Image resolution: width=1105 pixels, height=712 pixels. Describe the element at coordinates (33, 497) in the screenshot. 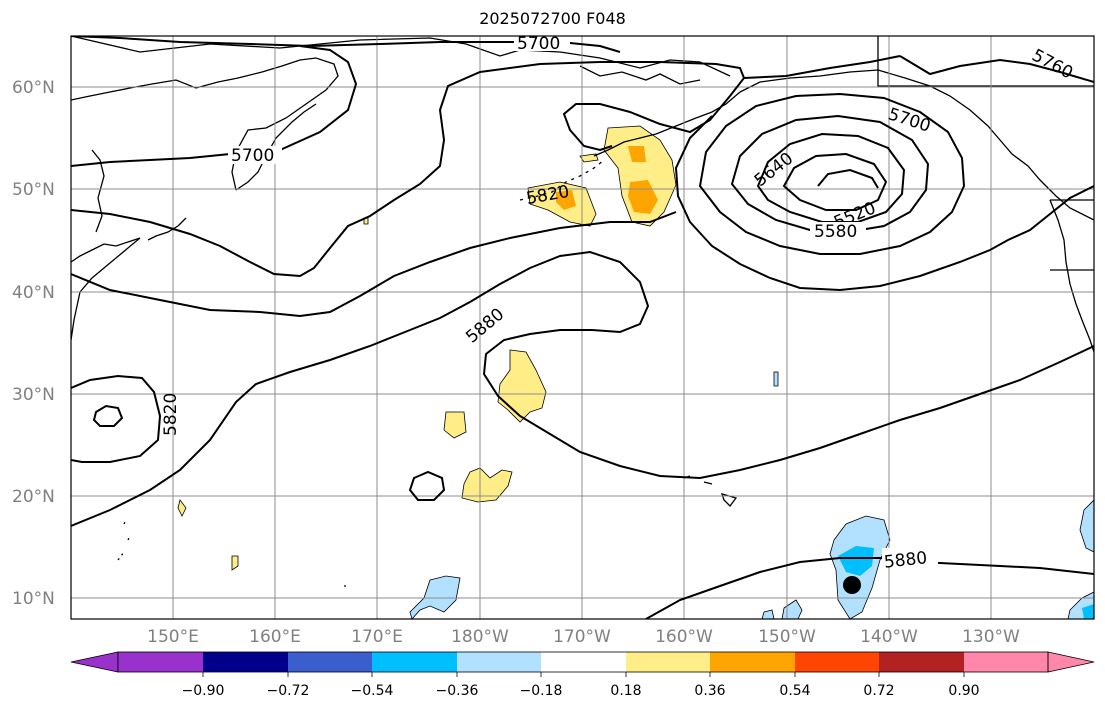

I see `lat-tick-label: 20°N` at that location.